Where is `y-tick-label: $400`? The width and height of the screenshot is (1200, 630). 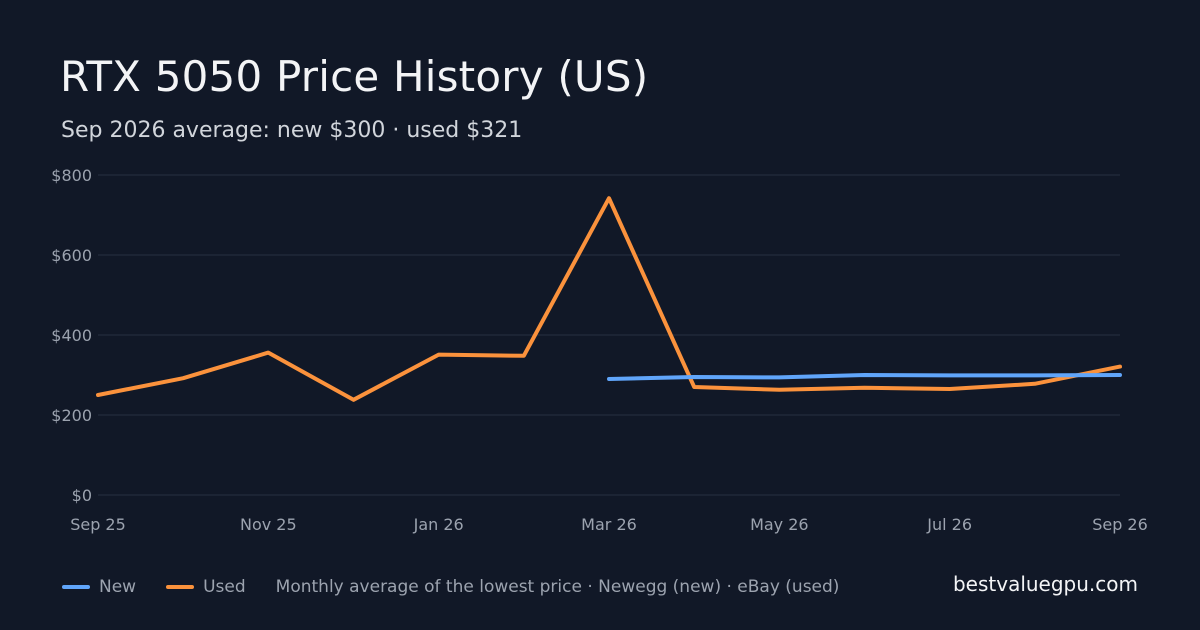 y-tick-label: $400 is located at coordinates (71, 335).